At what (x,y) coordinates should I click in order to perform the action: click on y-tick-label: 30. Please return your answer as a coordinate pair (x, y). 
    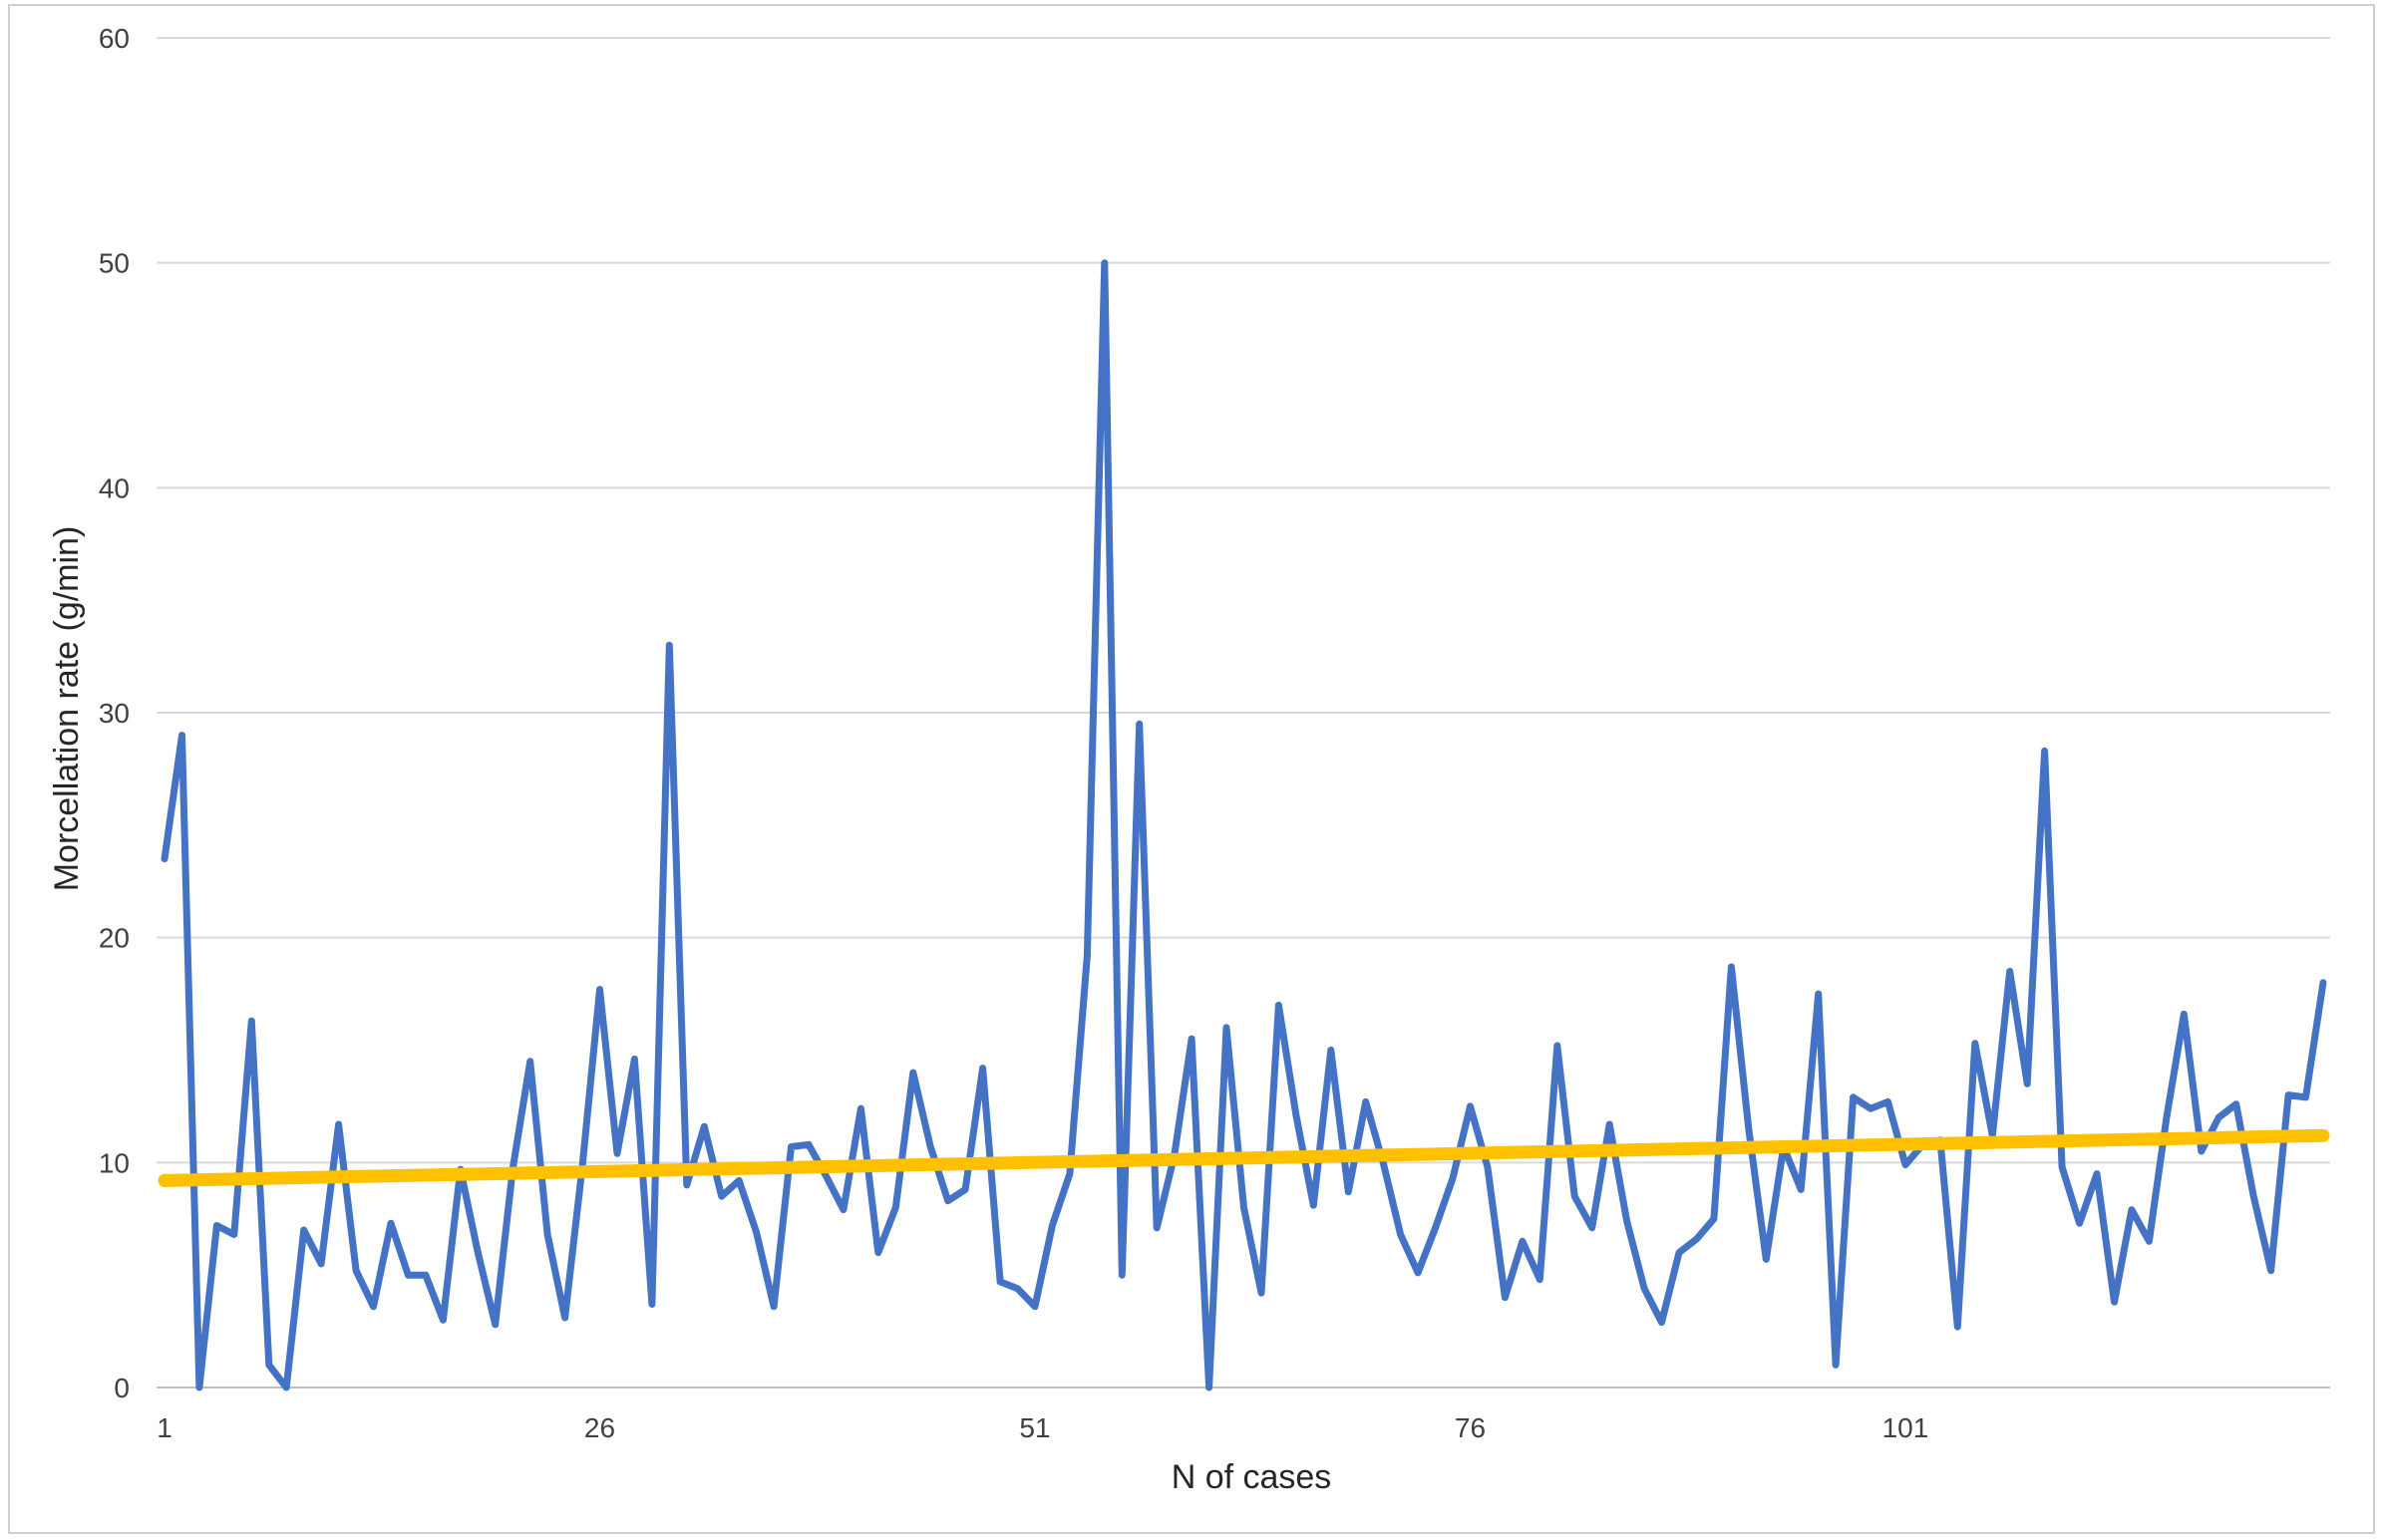
    Looking at the image, I should click on (115, 713).